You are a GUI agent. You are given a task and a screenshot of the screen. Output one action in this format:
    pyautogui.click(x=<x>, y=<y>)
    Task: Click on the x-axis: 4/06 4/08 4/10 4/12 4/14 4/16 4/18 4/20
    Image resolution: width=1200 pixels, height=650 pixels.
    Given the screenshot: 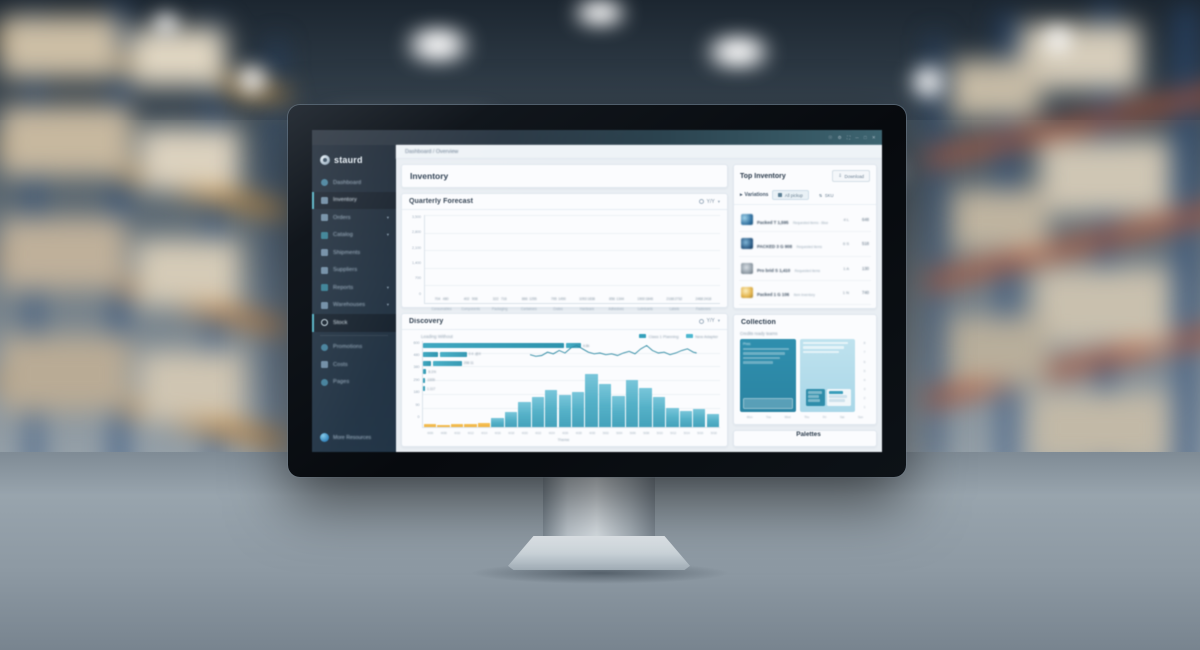 What is the action you would take?
    pyautogui.click(x=571, y=433)
    